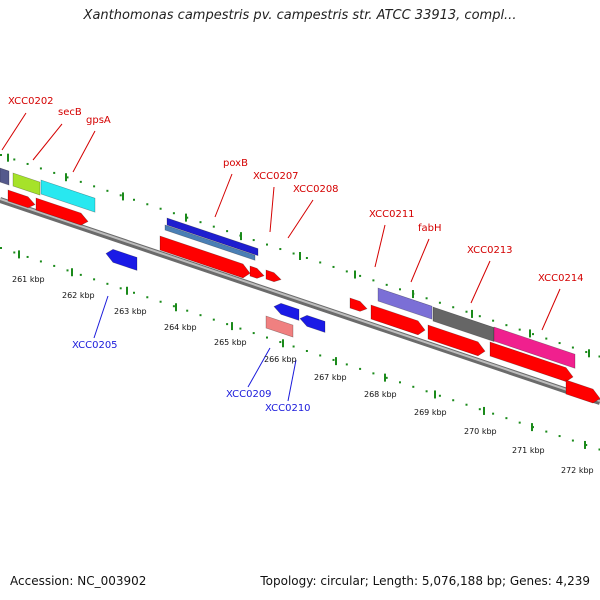 The image size is (600, 600). I want to click on tick-label: 264 kbp, so click(180, 327).